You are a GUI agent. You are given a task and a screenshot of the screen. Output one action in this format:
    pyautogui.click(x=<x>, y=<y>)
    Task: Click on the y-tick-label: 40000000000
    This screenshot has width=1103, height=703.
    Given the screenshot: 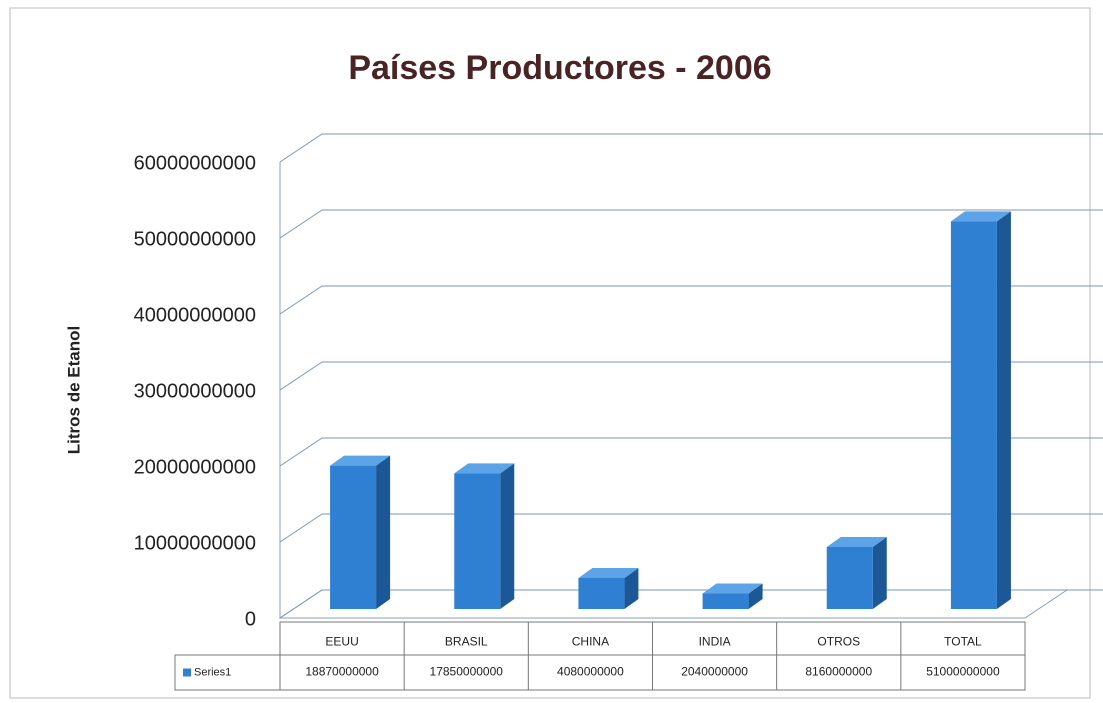 What is the action you would take?
    pyautogui.click(x=195, y=315)
    